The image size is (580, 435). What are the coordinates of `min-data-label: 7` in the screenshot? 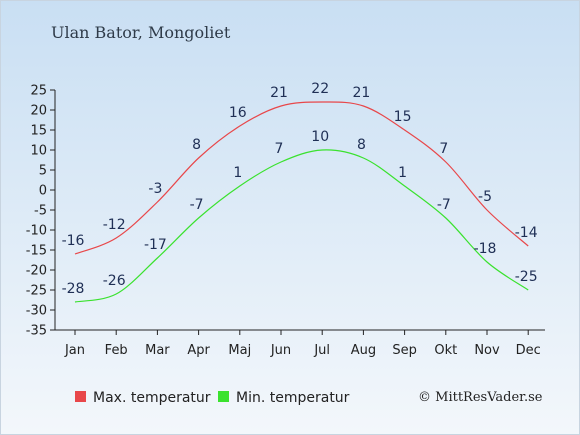 It's located at (279, 149).